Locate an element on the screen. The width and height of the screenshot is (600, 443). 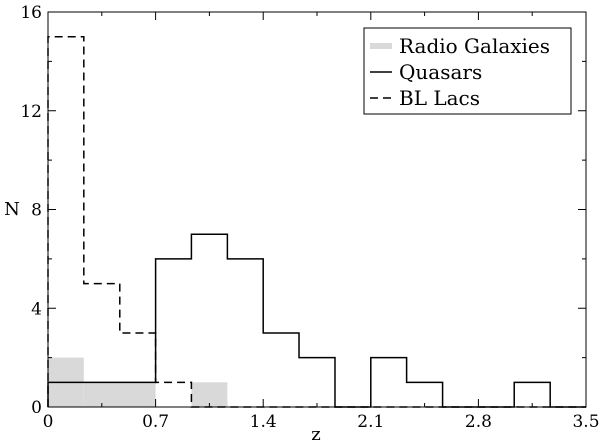
x-tick-label: 0 is located at coordinates (48, 422).